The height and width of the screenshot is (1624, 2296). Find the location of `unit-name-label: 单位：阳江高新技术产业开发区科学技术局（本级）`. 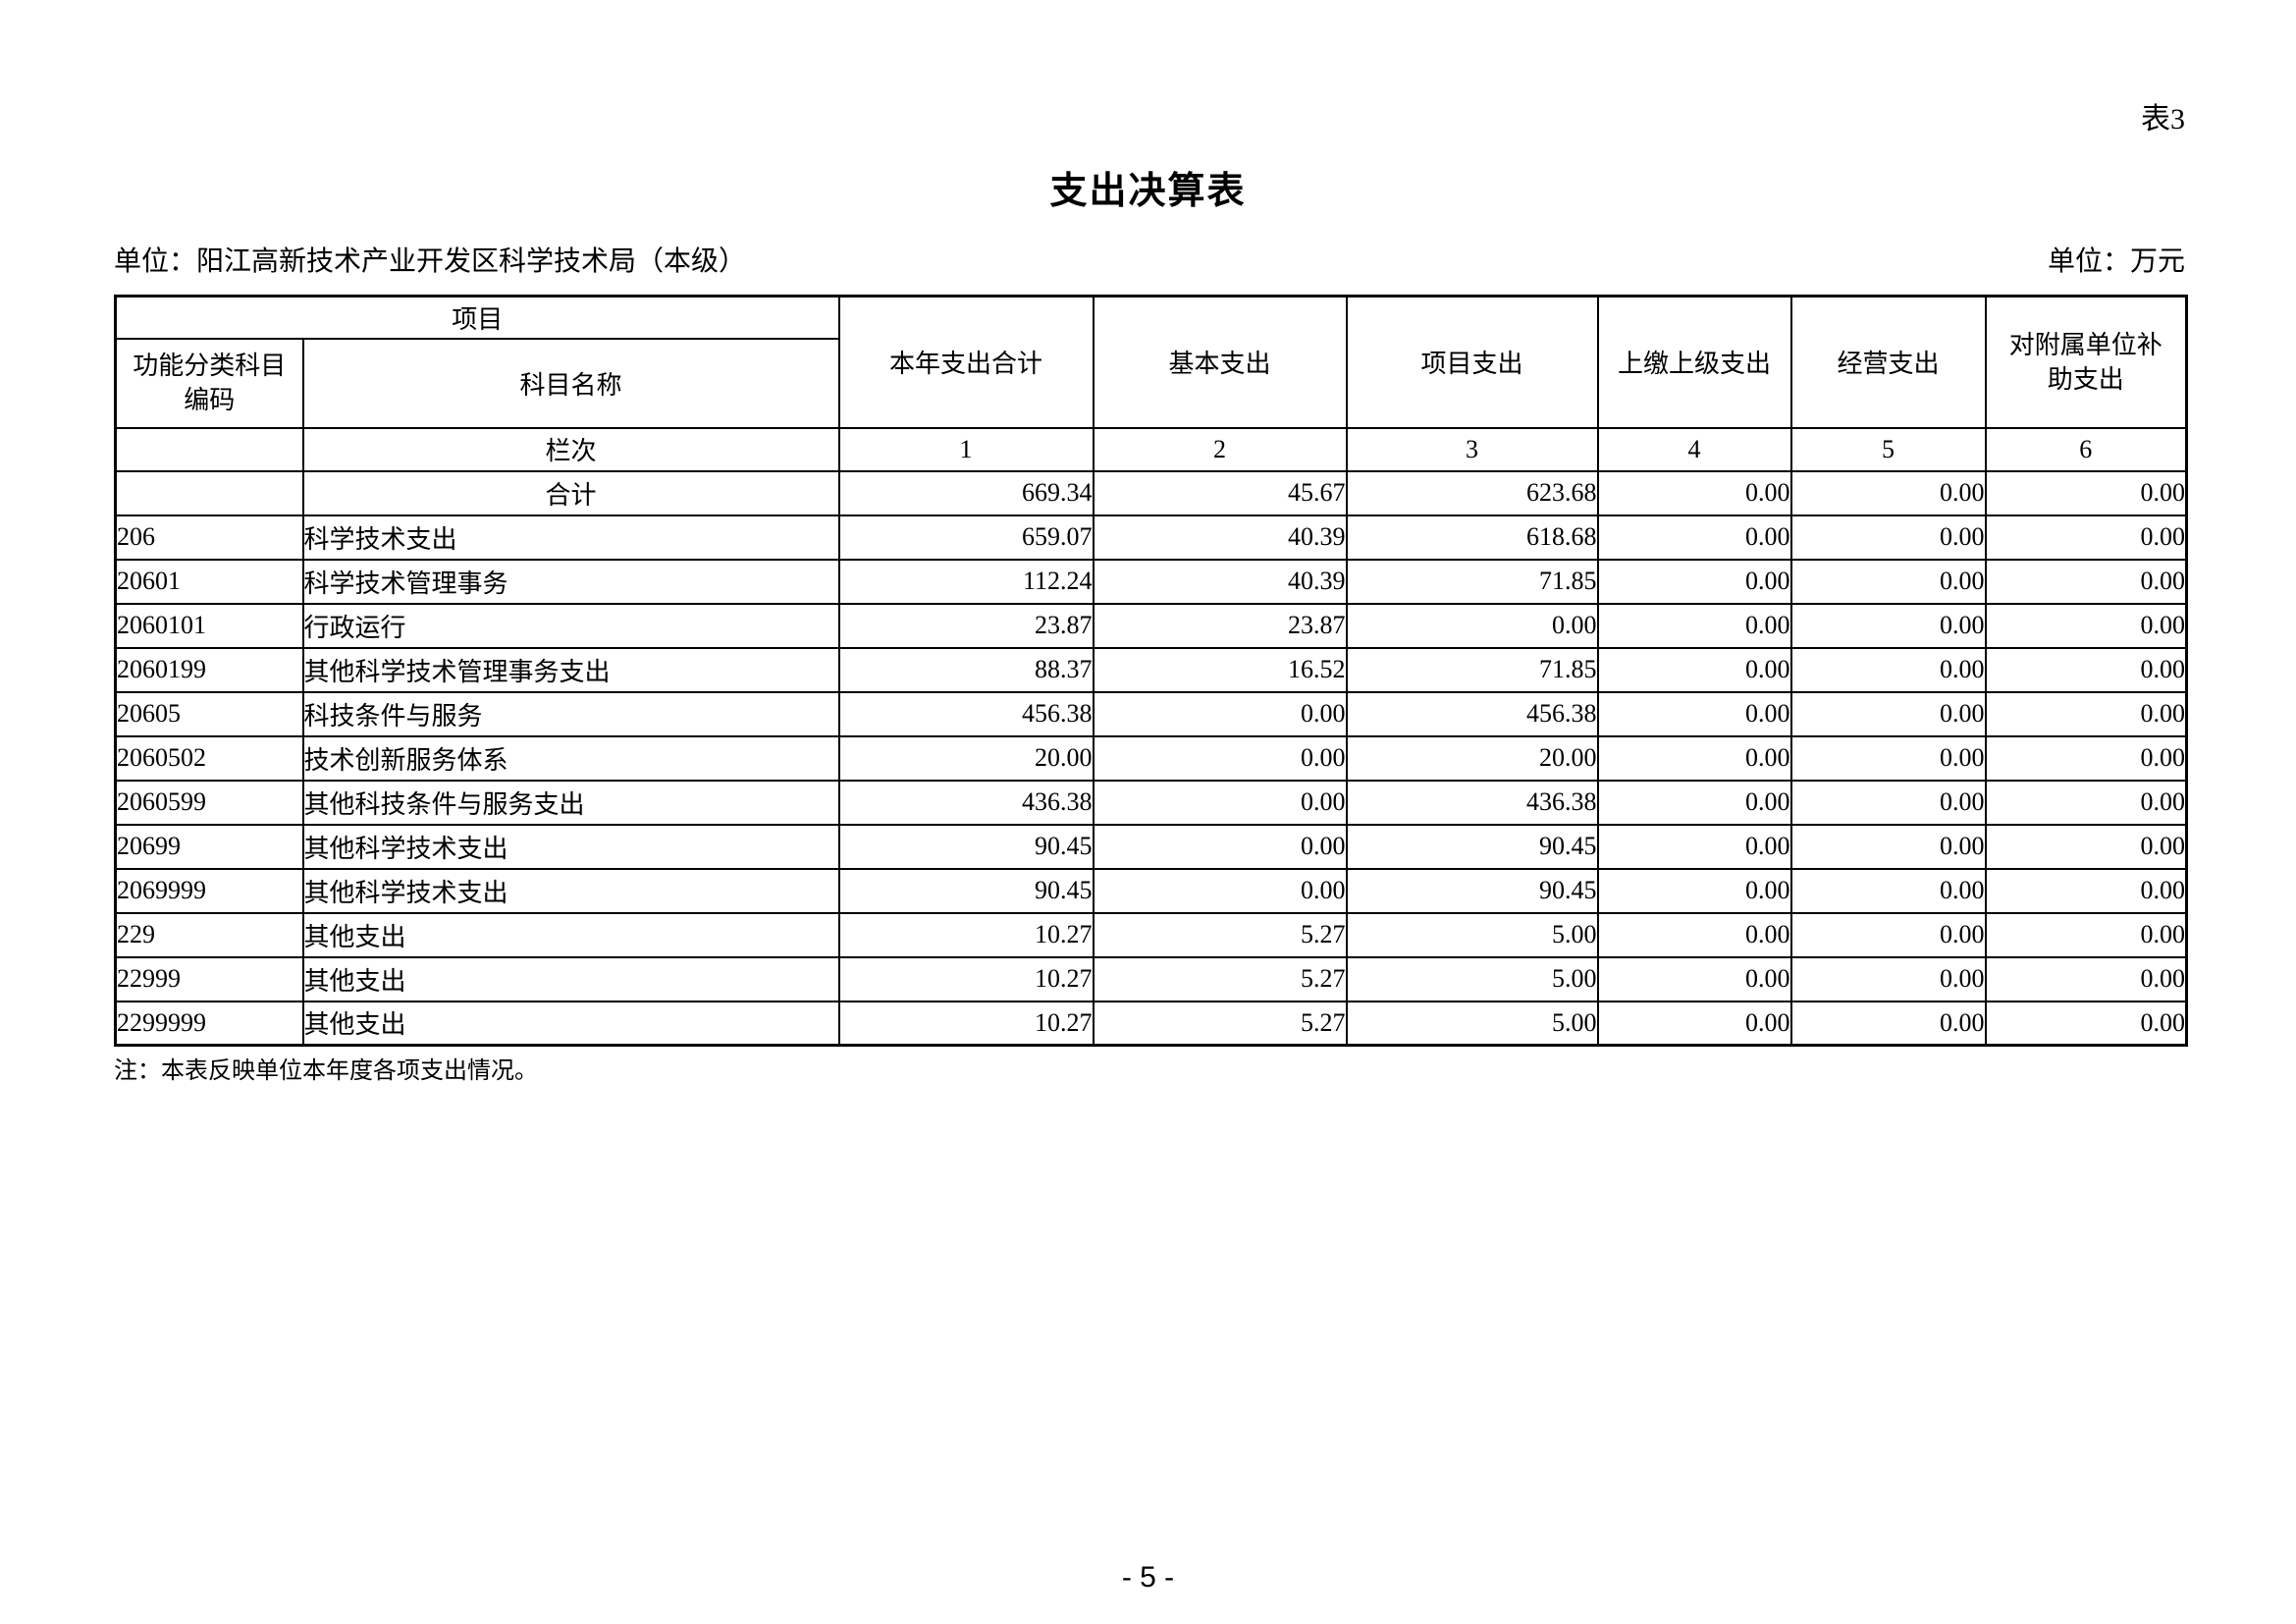

unit-name-label: 单位：阳江高新技术产业开发区科学技术局（本级） is located at coordinates (431, 261).